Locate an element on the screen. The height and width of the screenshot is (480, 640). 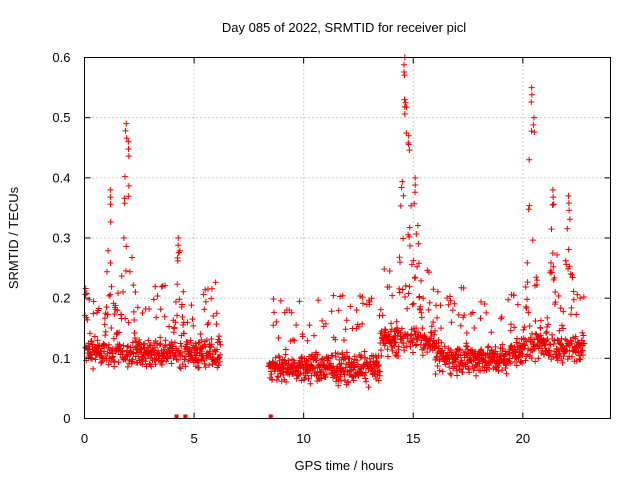
y-tick-label: 0 is located at coordinates (66, 418).